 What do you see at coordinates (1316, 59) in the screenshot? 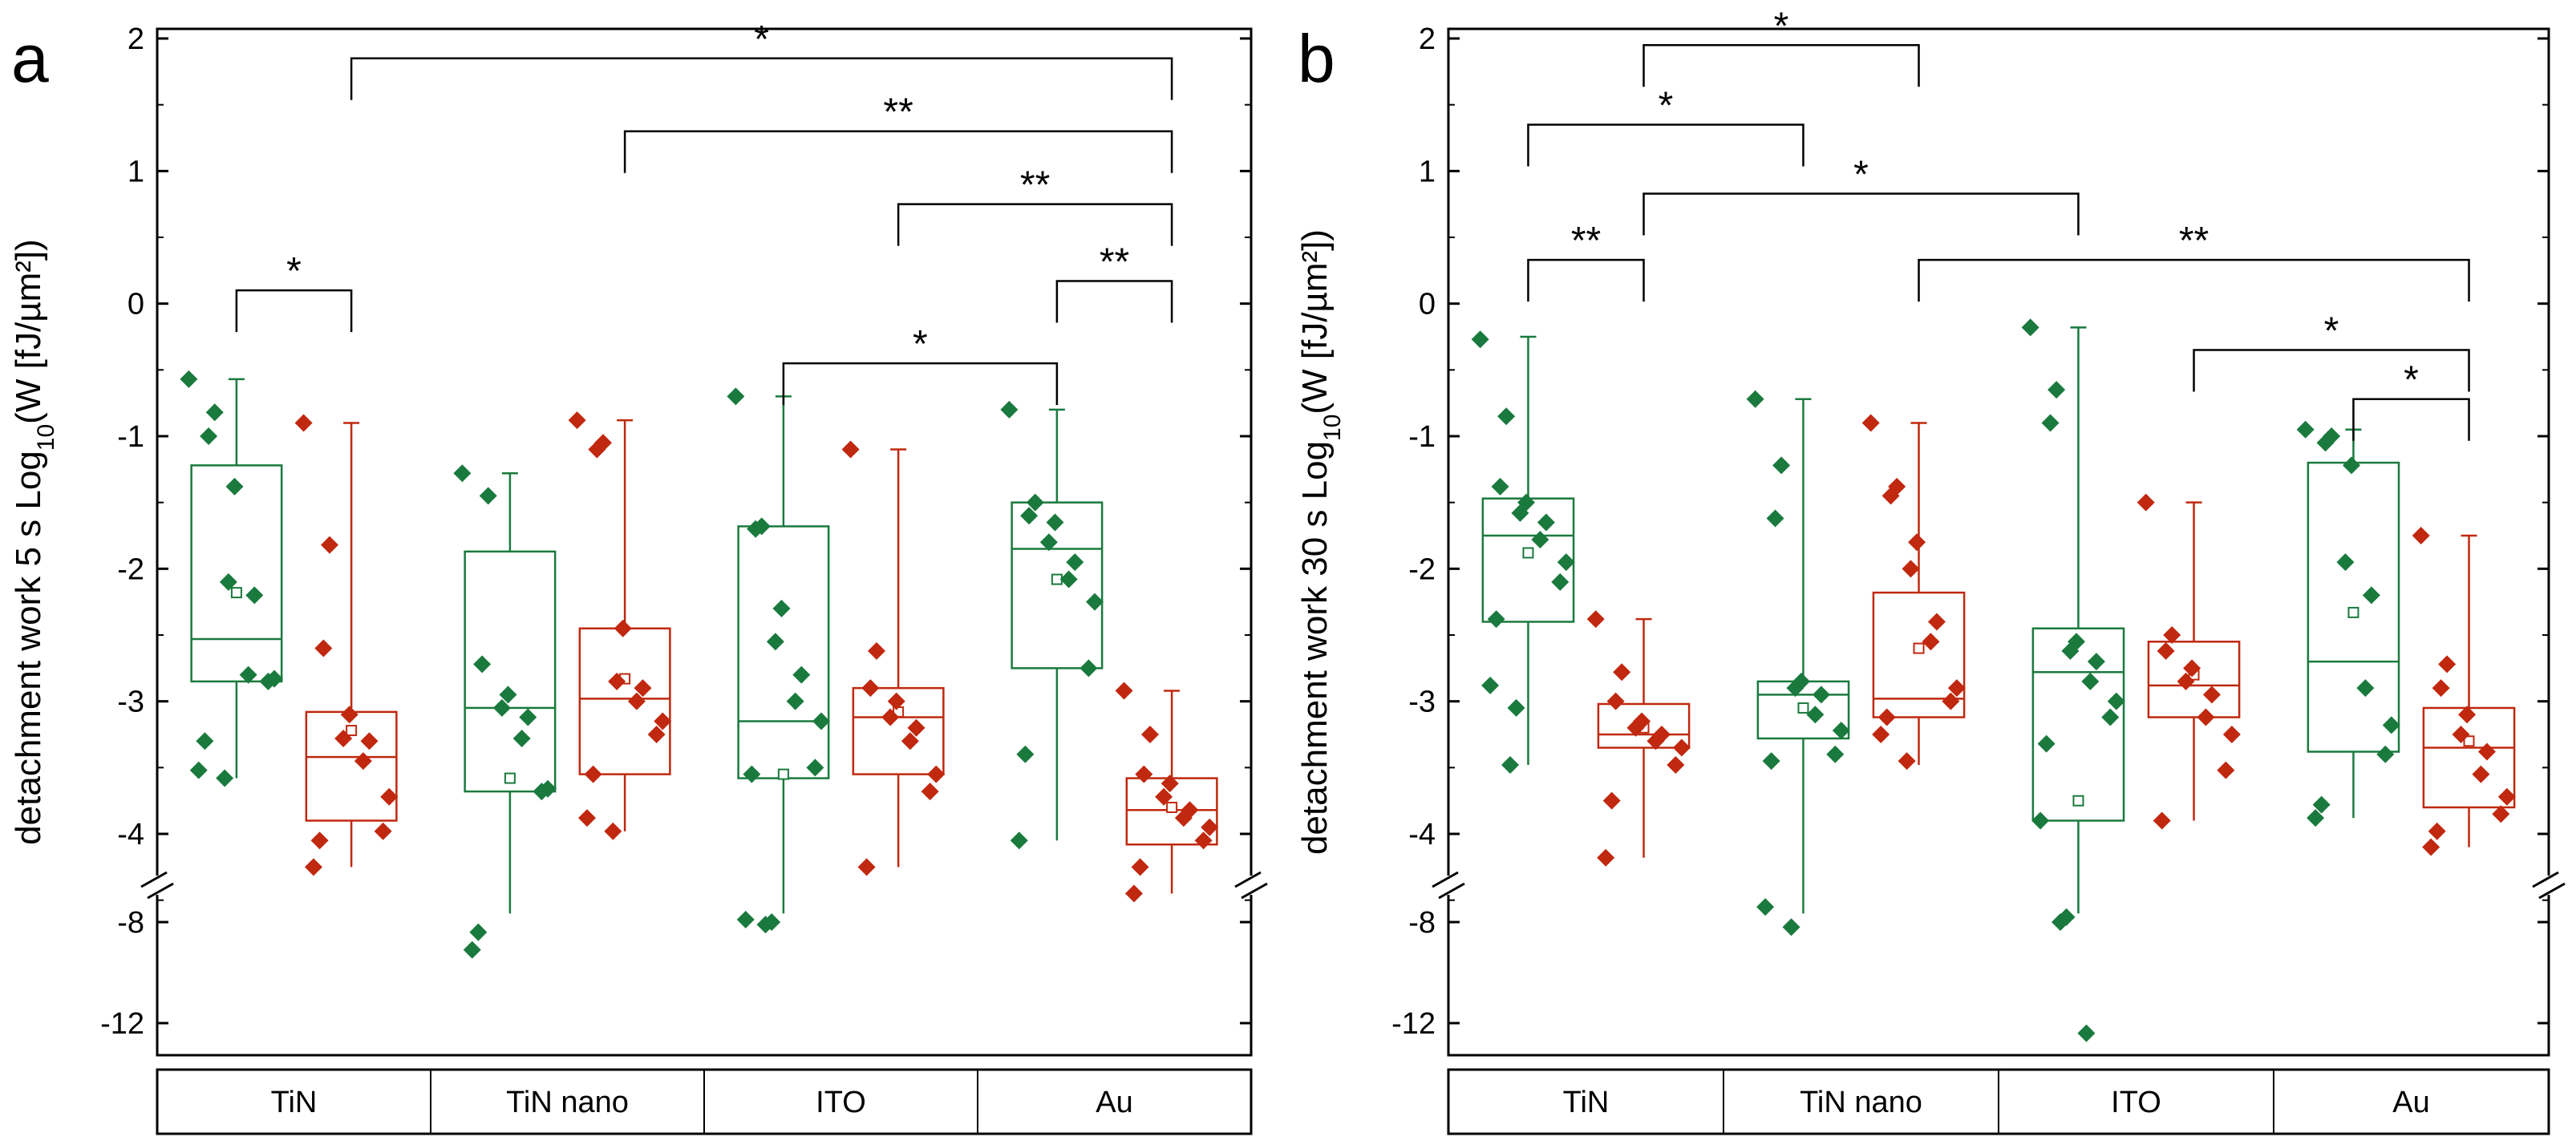
I see `panel-letter: b` at bounding box center [1316, 59].